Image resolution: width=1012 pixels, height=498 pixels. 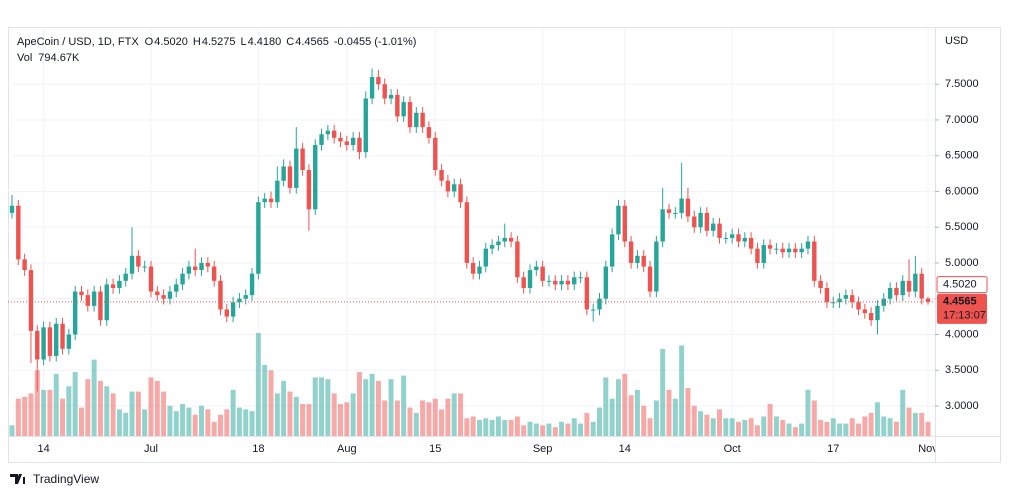 What do you see at coordinates (375, 42) in the screenshot?
I see `legend-change: -0.0455 (-1.01%)` at bounding box center [375, 42].